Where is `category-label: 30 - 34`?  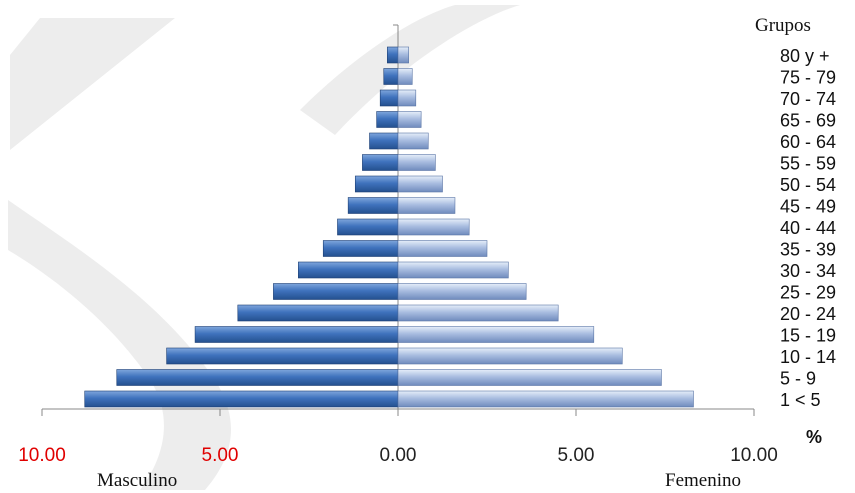 category-label: 30 - 34 is located at coordinates (808, 271).